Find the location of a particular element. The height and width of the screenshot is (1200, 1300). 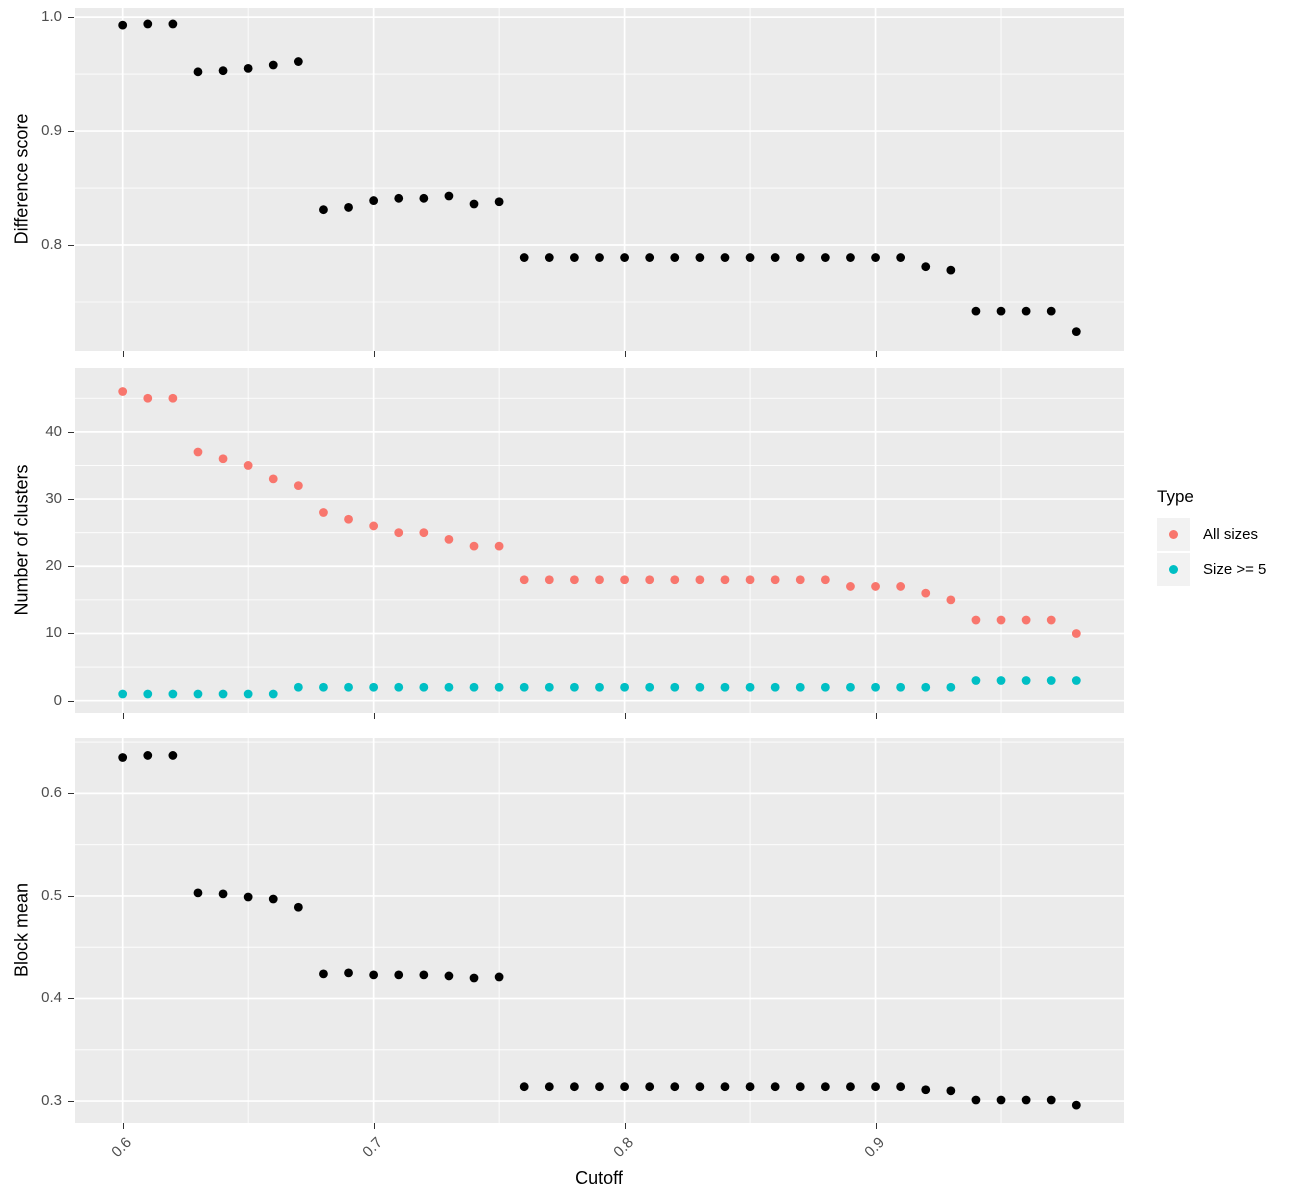

x-axis-title: Cutoff is located at coordinates (599, 1178).